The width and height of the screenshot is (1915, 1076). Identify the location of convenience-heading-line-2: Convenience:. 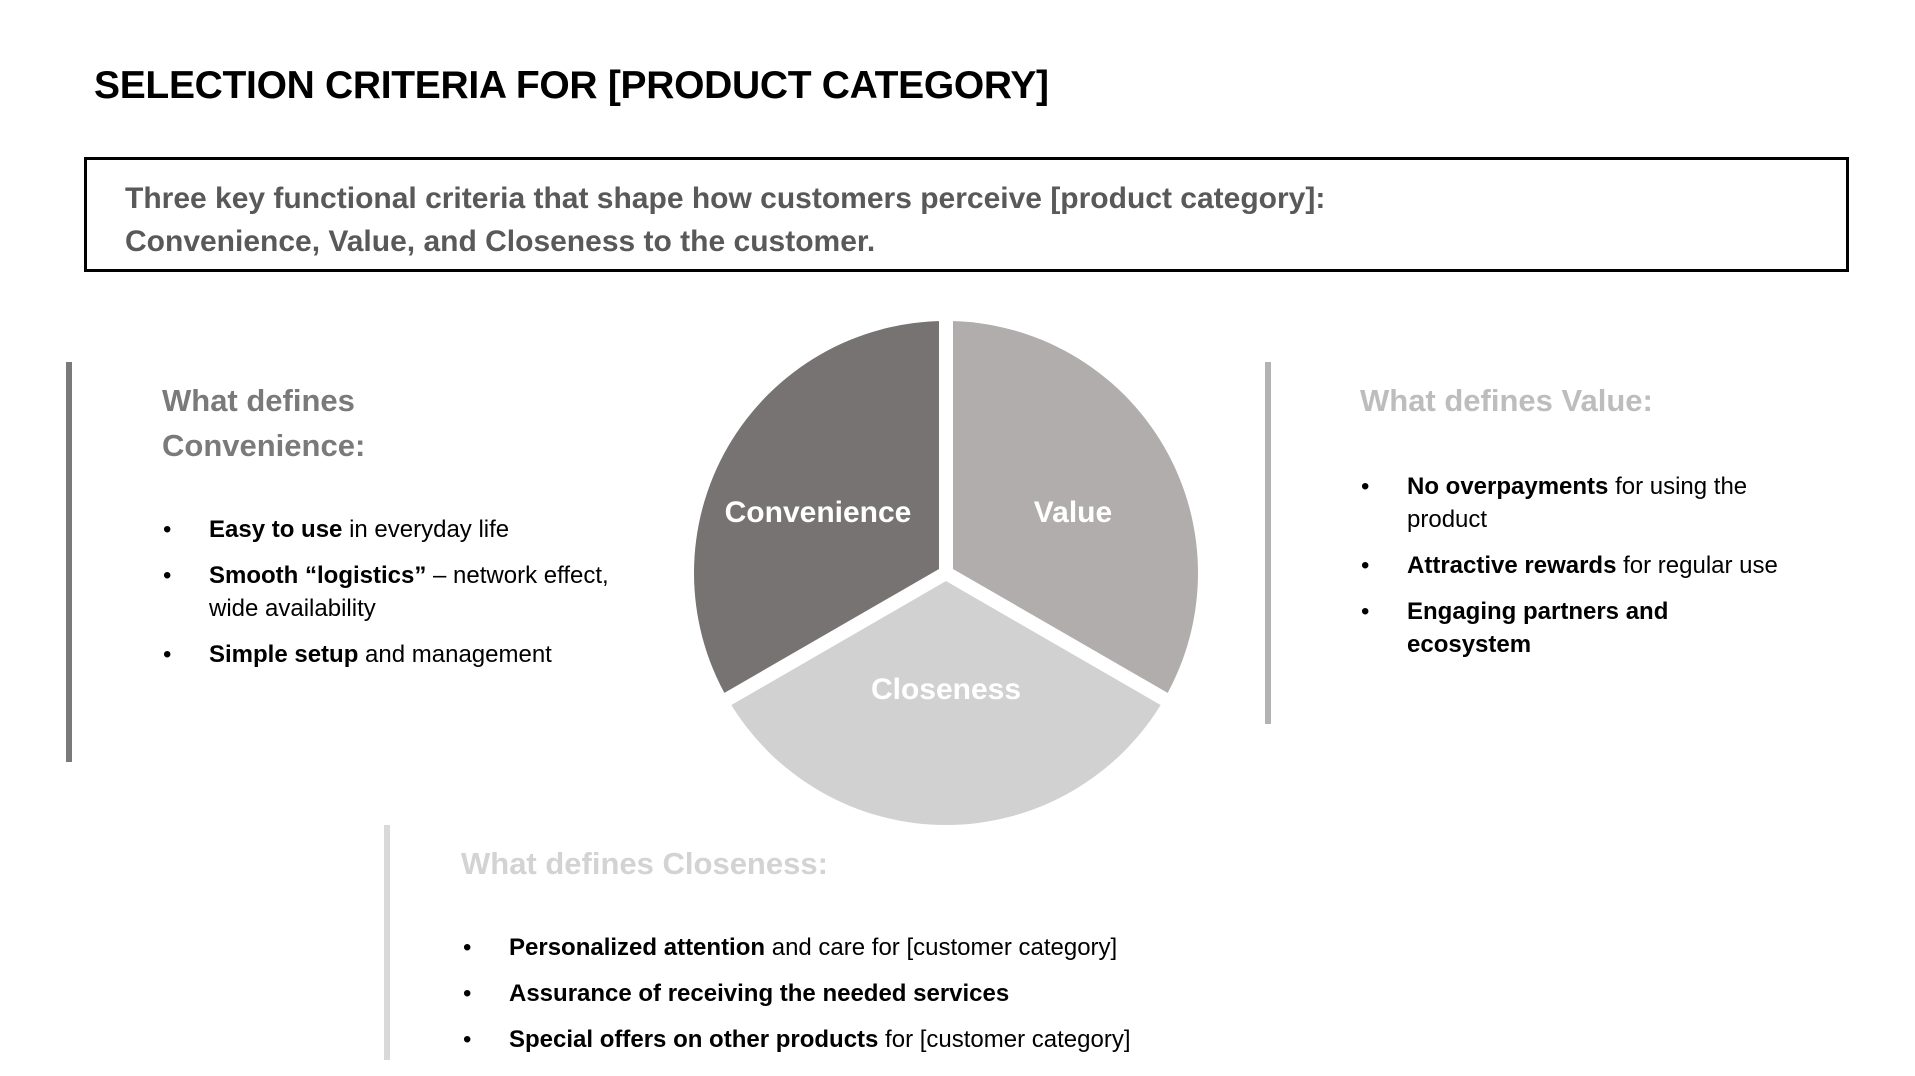
(264, 445).